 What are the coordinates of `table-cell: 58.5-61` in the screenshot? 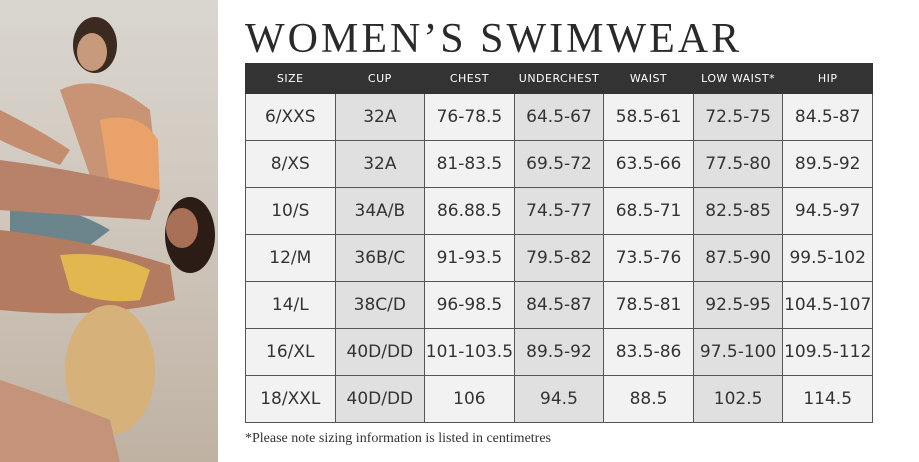 It's located at (648, 117).